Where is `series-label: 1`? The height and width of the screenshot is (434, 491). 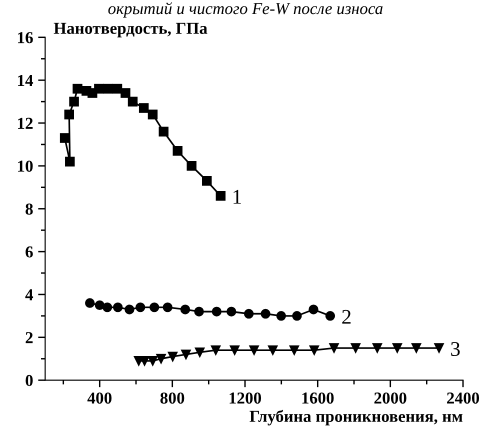
series-label: 1 is located at coordinates (237, 197).